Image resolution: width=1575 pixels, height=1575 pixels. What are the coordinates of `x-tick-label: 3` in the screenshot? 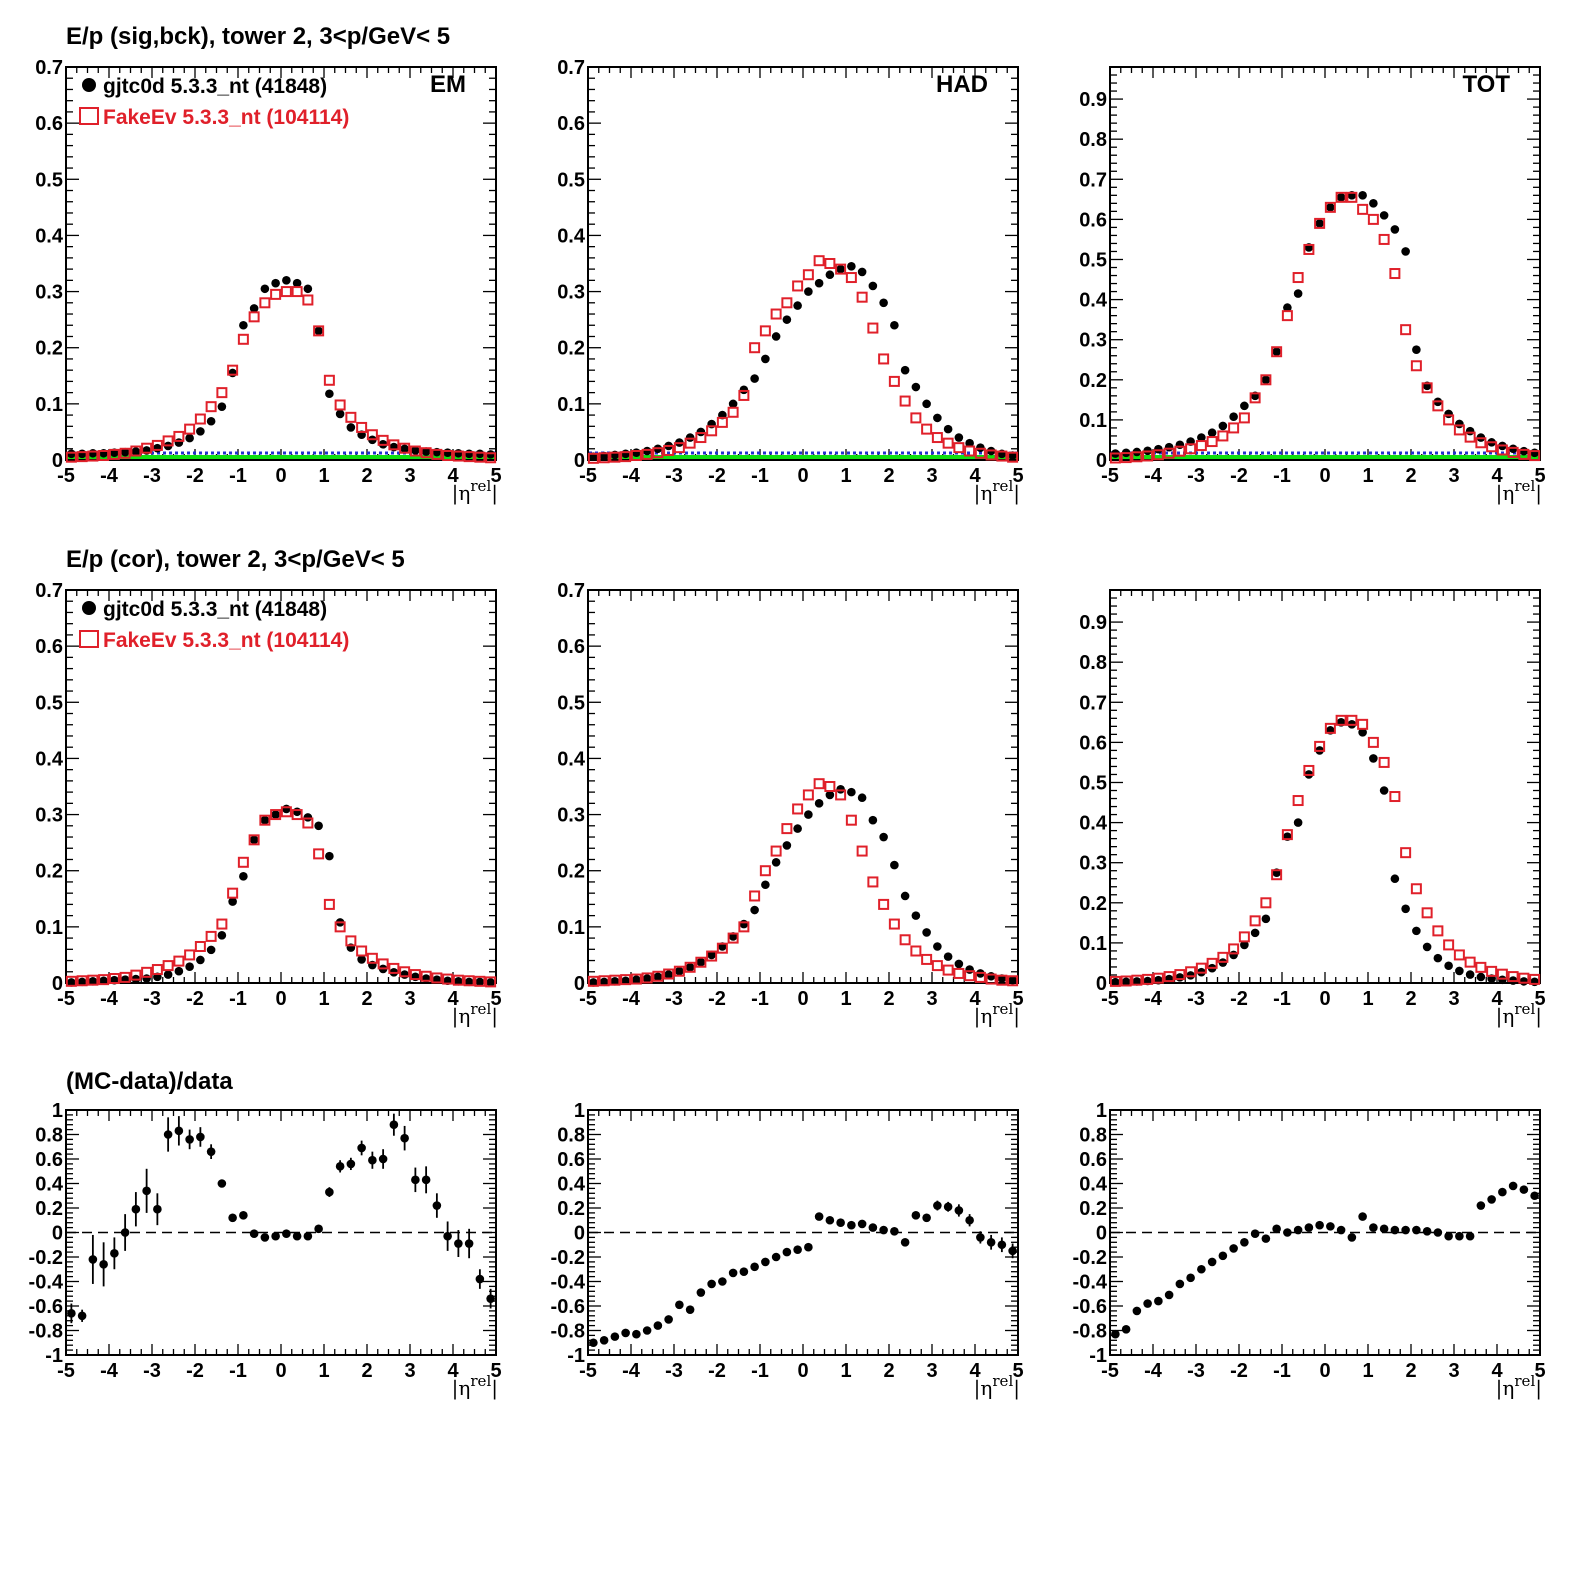 It's located at (1453, 1371).